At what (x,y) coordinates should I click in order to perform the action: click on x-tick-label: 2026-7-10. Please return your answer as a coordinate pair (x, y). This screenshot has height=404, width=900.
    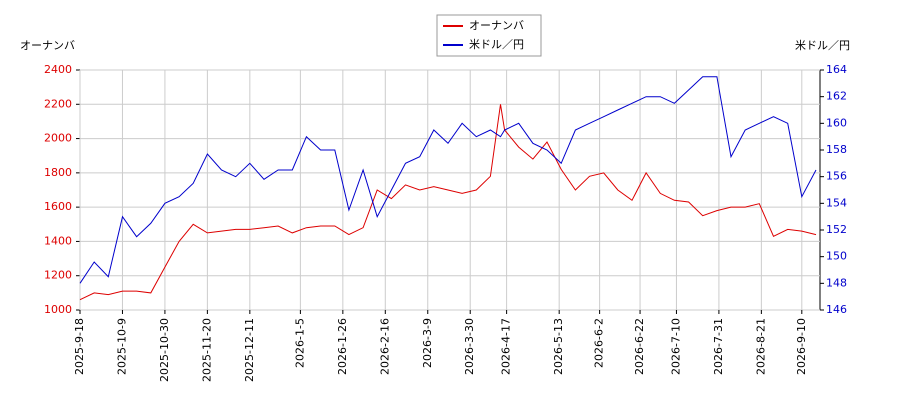
    Looking at the image, I should click on (675, 346).